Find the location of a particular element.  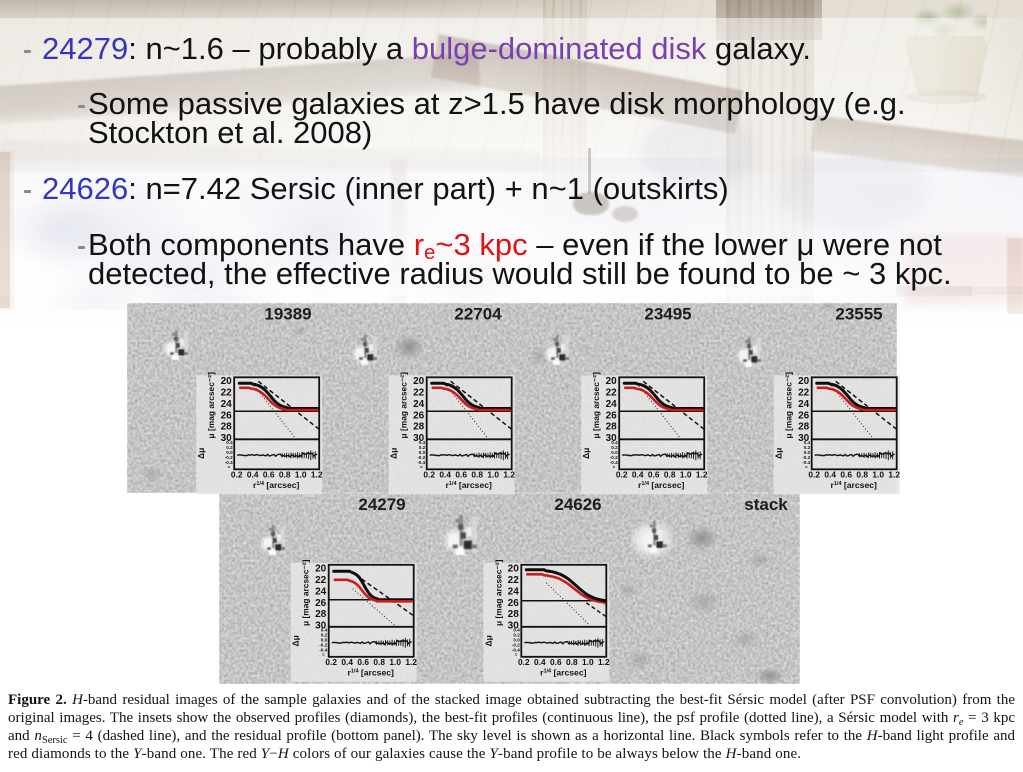

svg-text: 19389 is located at coordinates (287, 314).